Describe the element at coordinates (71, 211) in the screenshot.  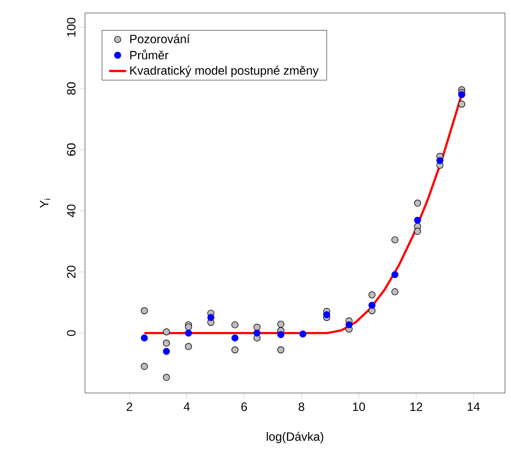
I see `y-tick-label: 40` at that location.